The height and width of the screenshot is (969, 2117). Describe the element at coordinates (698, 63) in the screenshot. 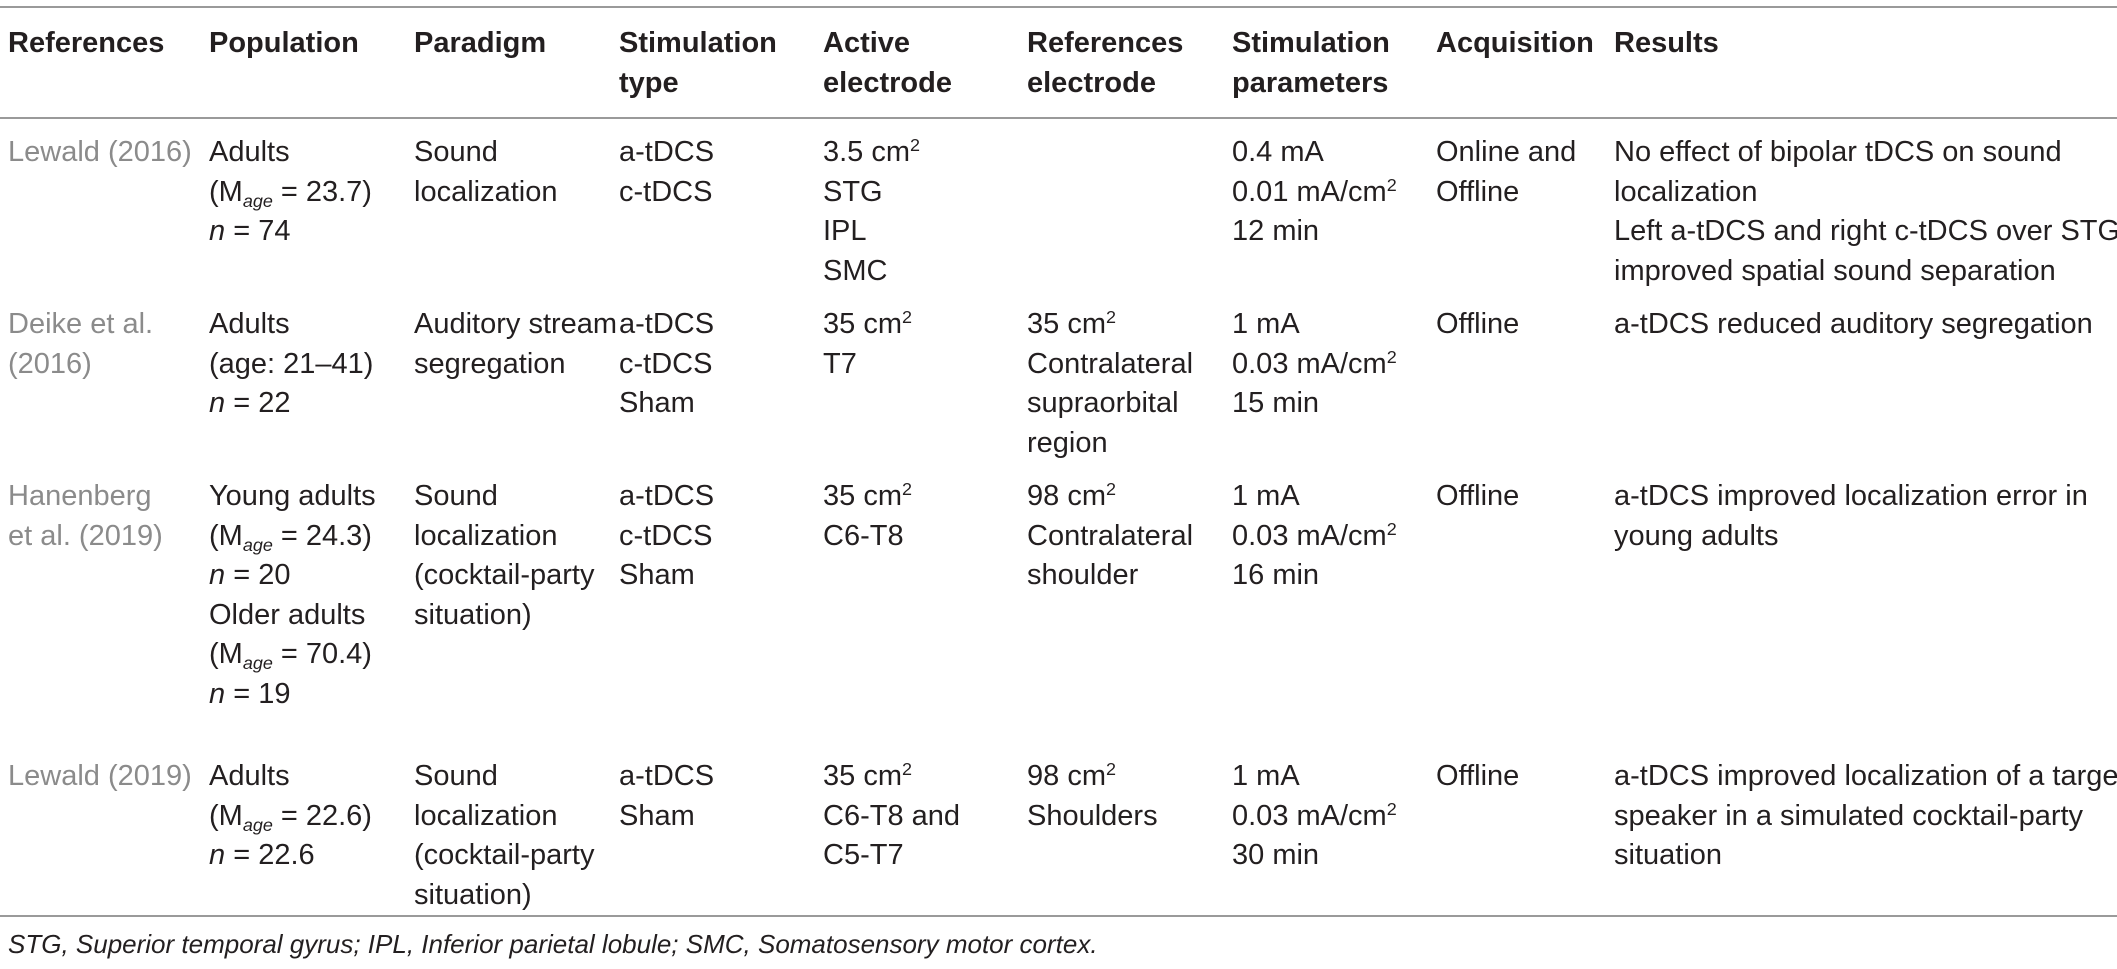

I see `header-stimulation-type: Stimulation type` at that location.